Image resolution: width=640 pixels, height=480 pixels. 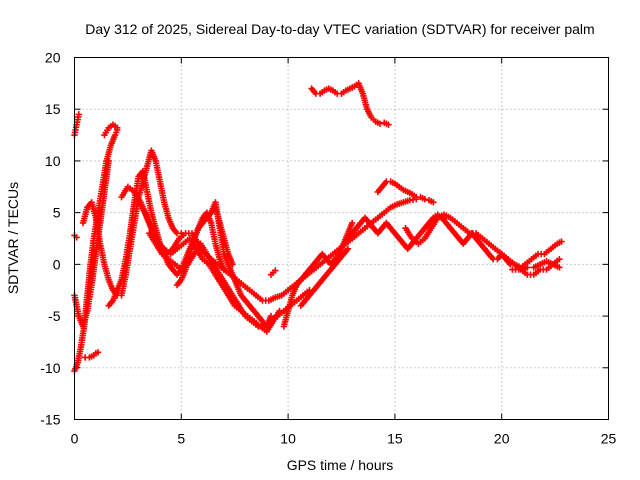 What do you see at coordinates (50, 420) in the screenshot?
I see `y-tick-label: -15` at bounding box center [50, 420].